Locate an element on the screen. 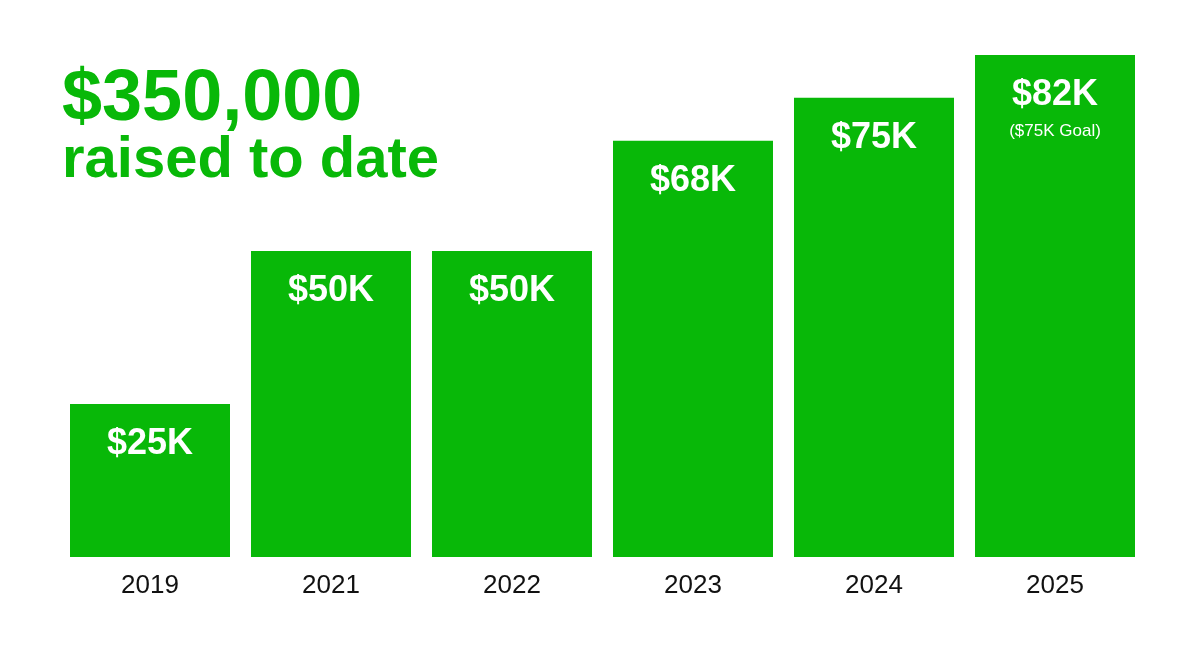 This screenshot has width=1200, height=660. x-tick-label: 2023 is located at coordinates (693, 583).